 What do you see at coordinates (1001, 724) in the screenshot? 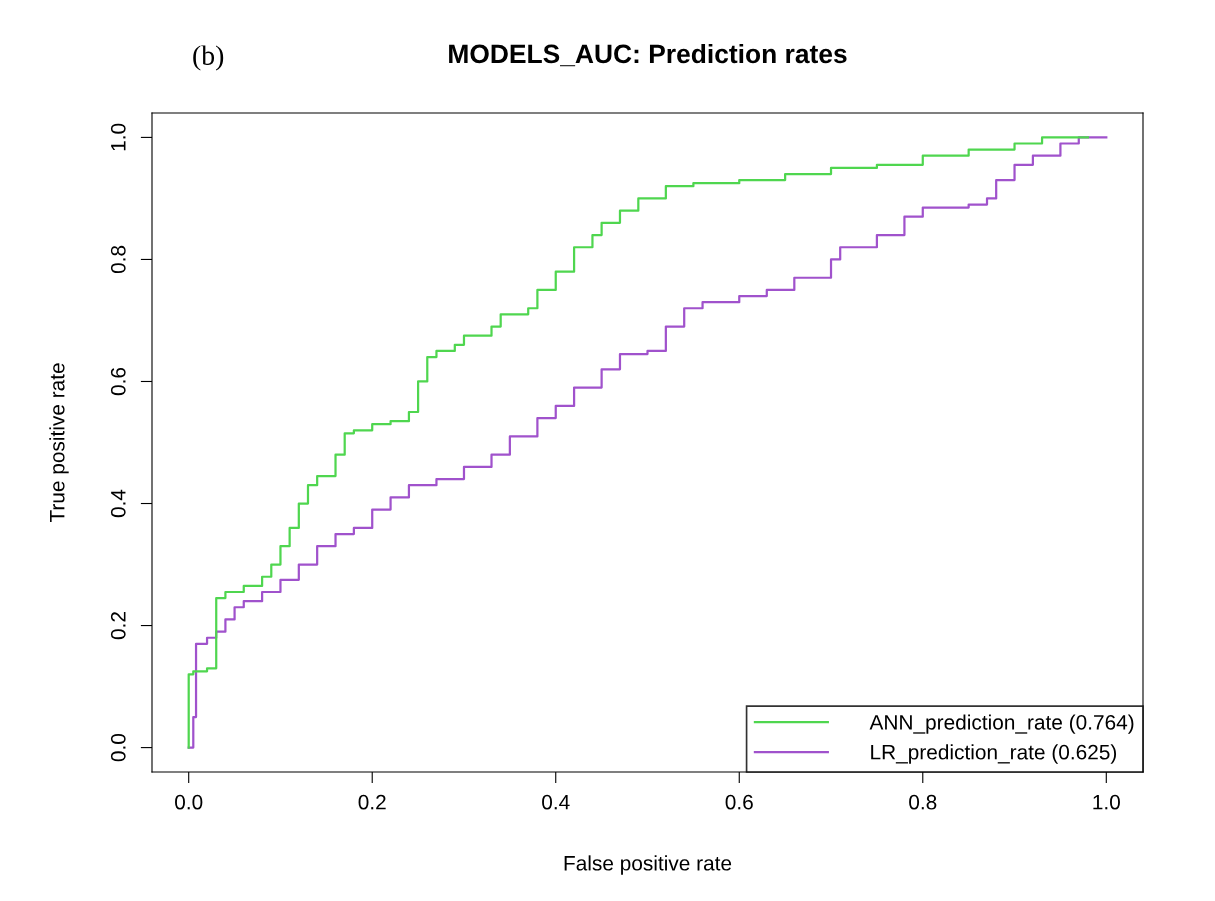
I see `legend-label: ANN_prediction_rate (0.764)` at bounding box center [1001, 724].